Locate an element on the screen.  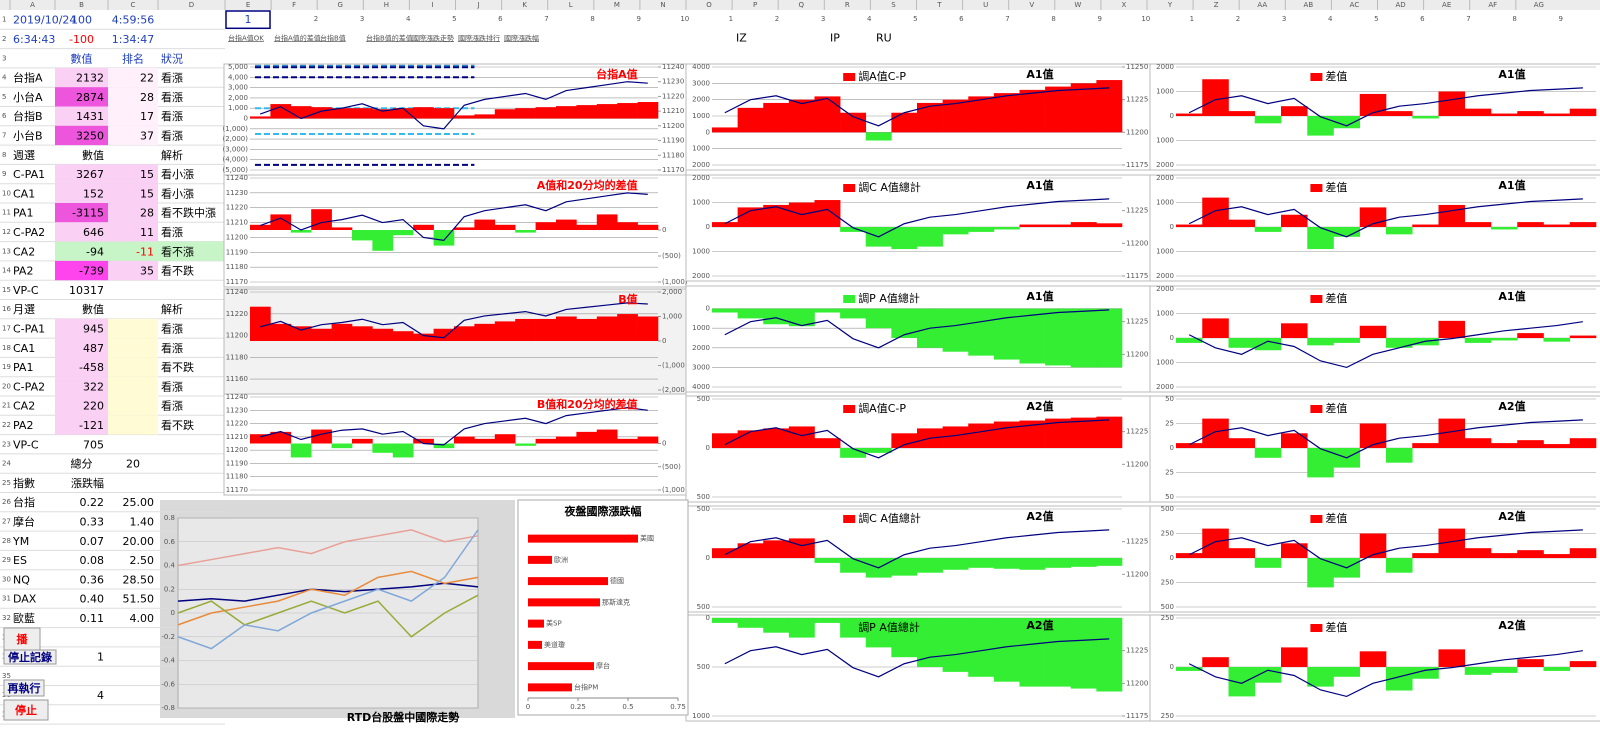
chart-tab: 台指B值的差值 is located at coordinates (389, 37).